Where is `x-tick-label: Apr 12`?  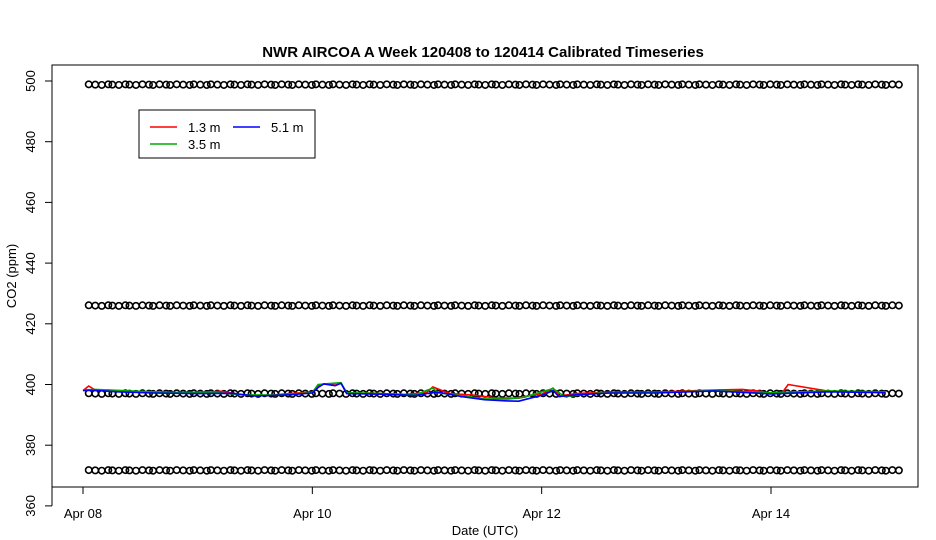
x-tick-label: Apr 12 is located at coordinates (542, 513).